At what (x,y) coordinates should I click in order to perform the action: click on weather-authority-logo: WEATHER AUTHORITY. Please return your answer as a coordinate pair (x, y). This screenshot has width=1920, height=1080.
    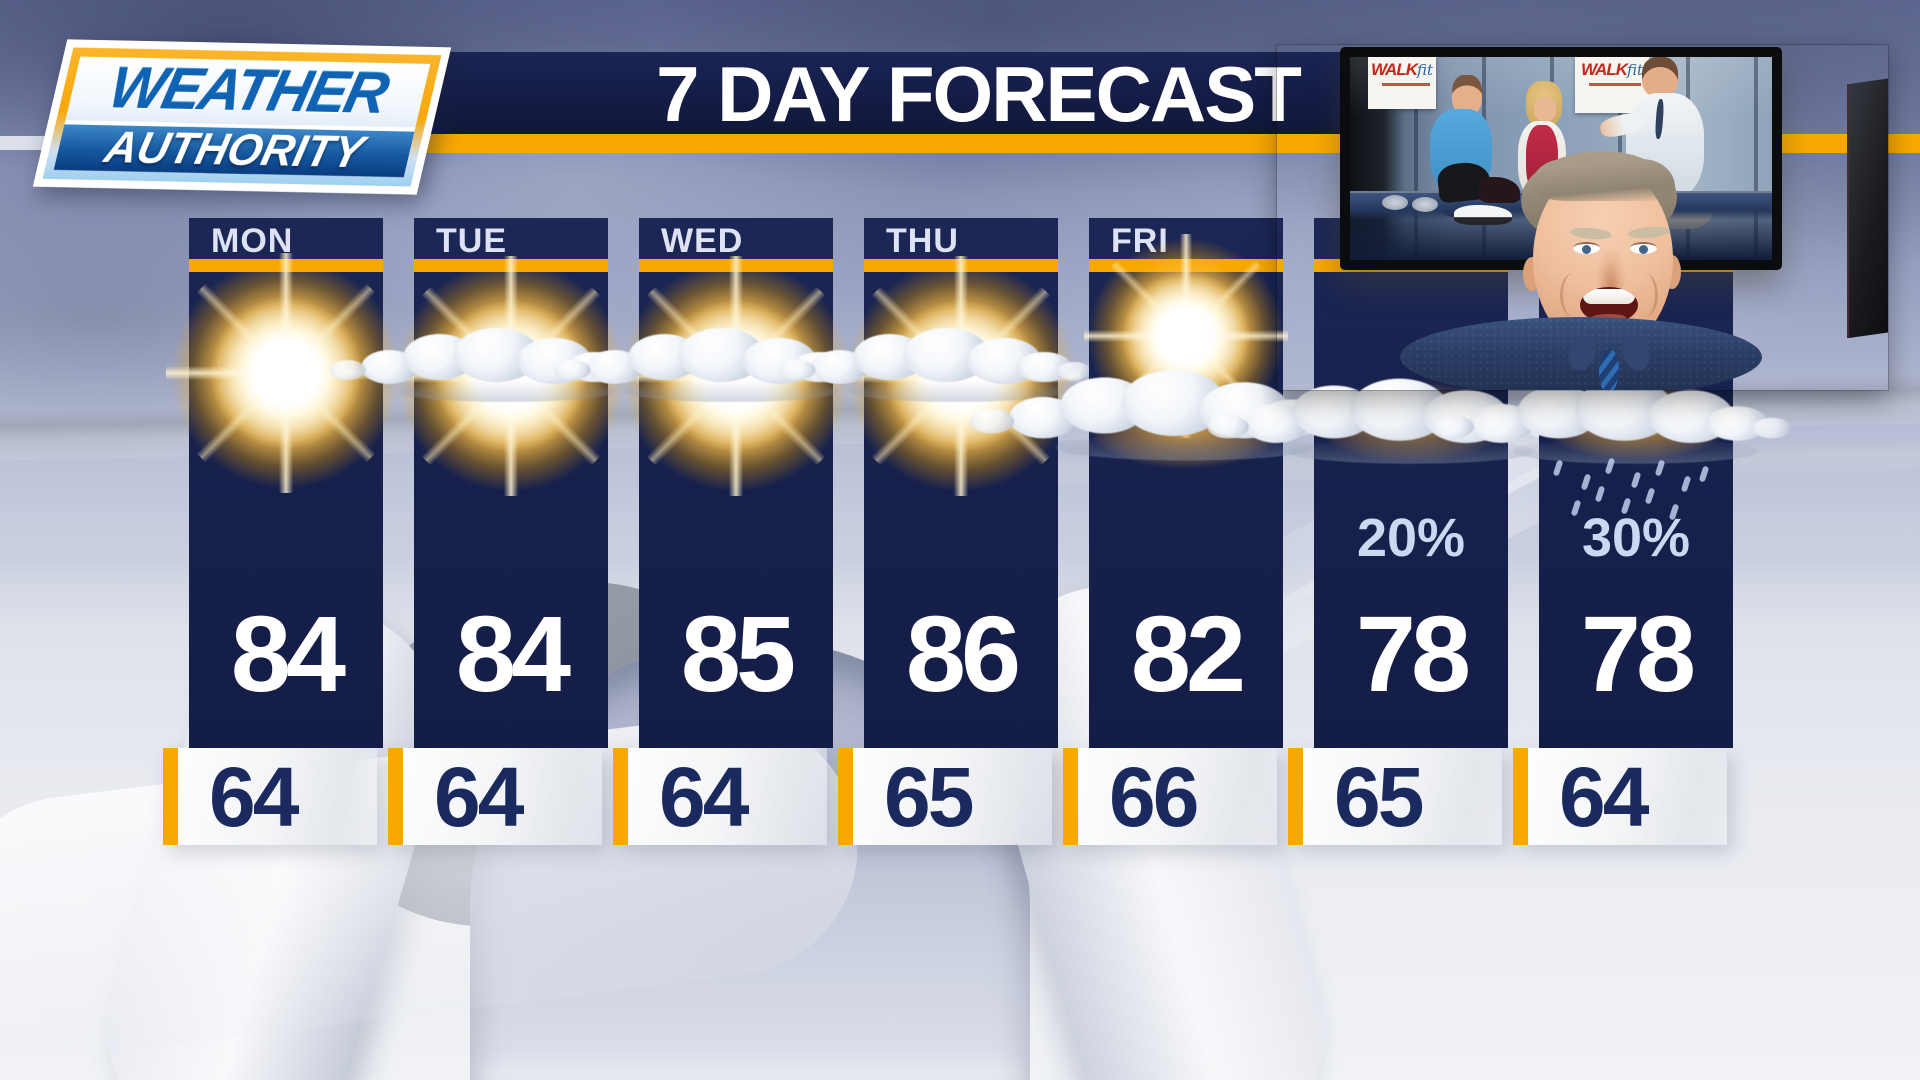
    Looking at the image, I should click on (242, 117).